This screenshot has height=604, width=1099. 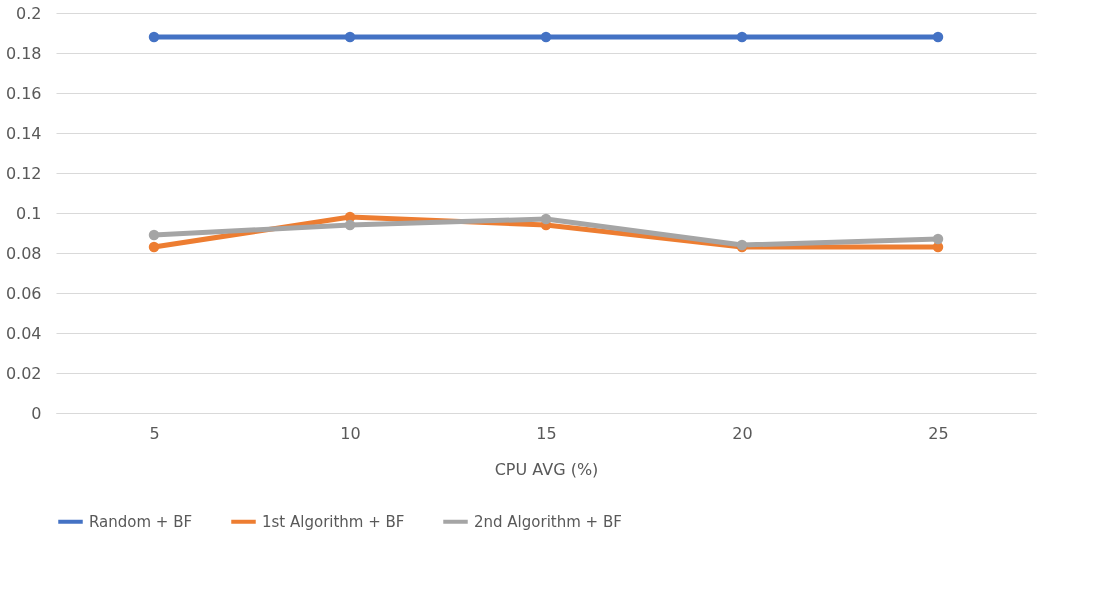 What do you see at coordinates (23, 373) in the screenshot?
I see `y-tick-label: 0.02` at bounding box center [23, 373].